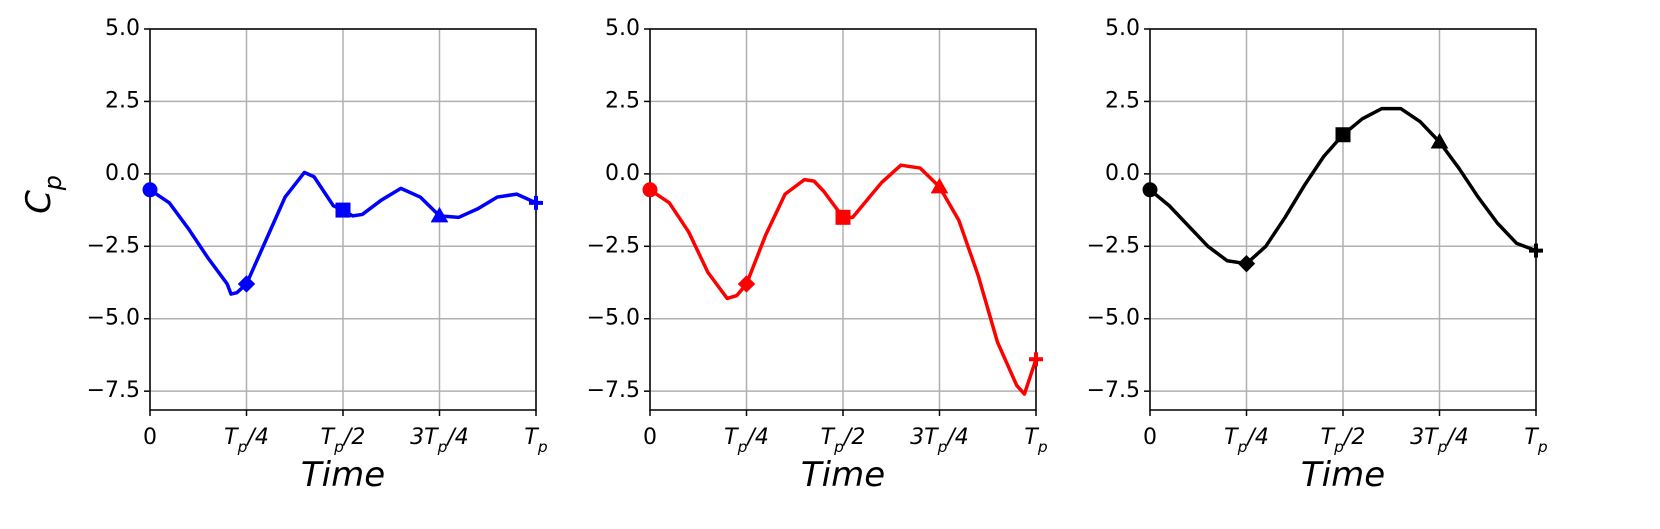 The width and height of the screenshot is (1660, 529). What do you see at coordinates (343, 233) in the screenshot?
I see `line` at bounding box center [343, 233].